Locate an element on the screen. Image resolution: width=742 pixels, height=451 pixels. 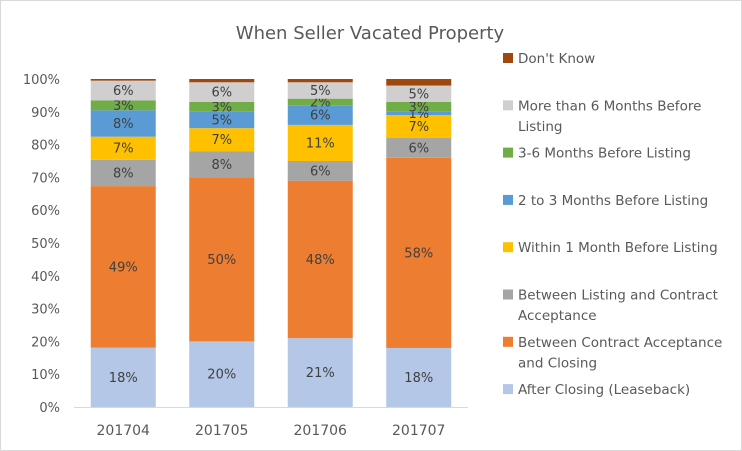
legend-label: 2 to 3 Months Before Listing is located at coordinates (613, 201).